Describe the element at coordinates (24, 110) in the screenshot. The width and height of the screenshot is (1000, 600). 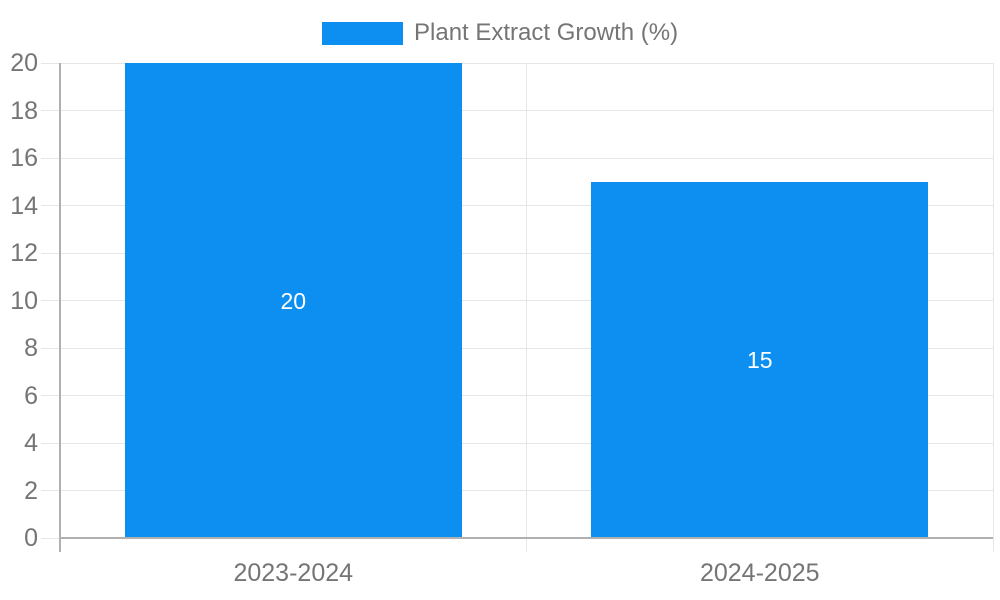
I see `y-tick-label: 18` at that location.